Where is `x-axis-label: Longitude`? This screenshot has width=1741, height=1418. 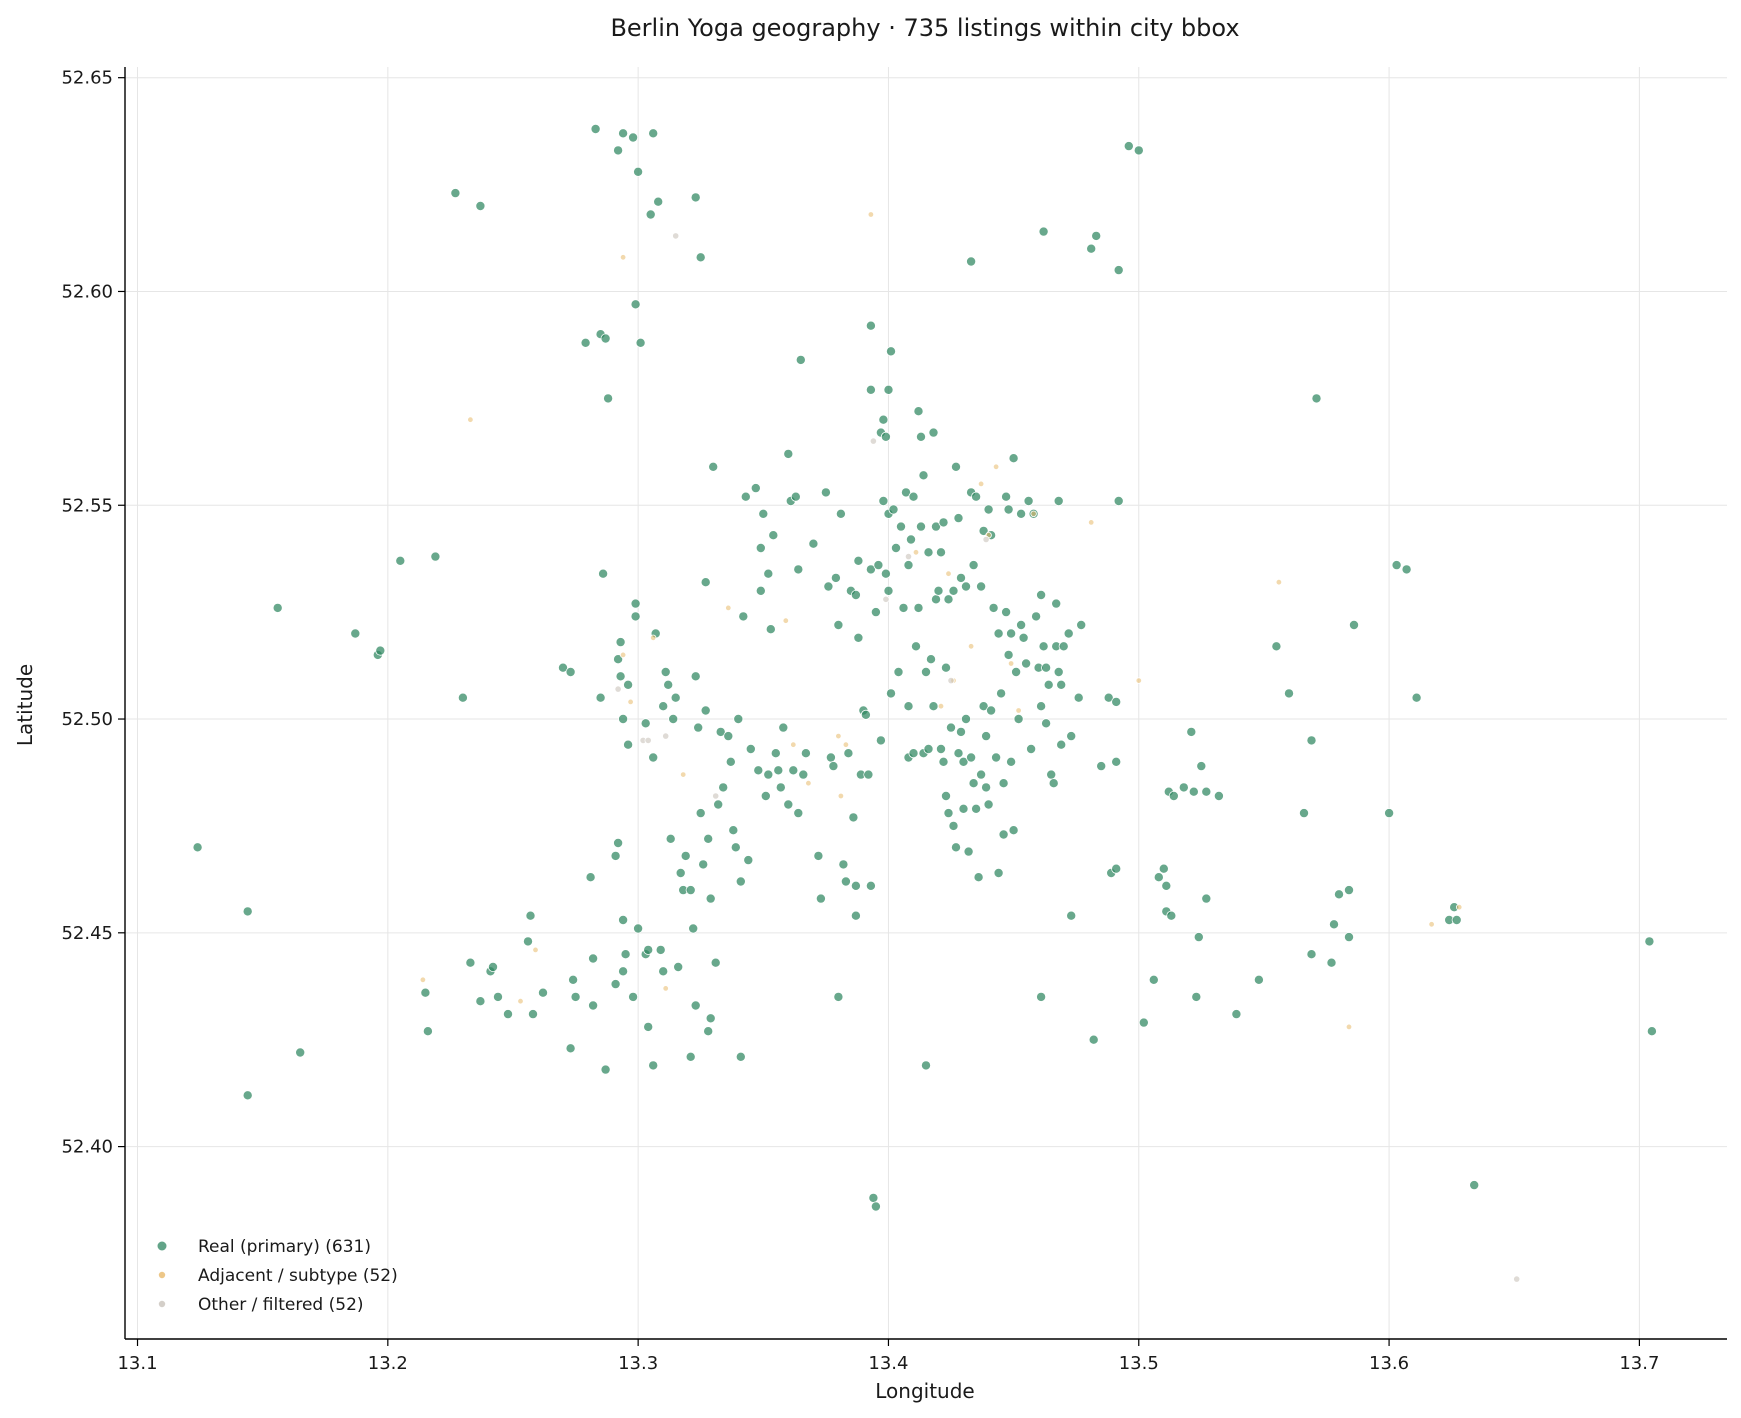 x-axis-label: Longitude is located at coordinates (924, 1391).